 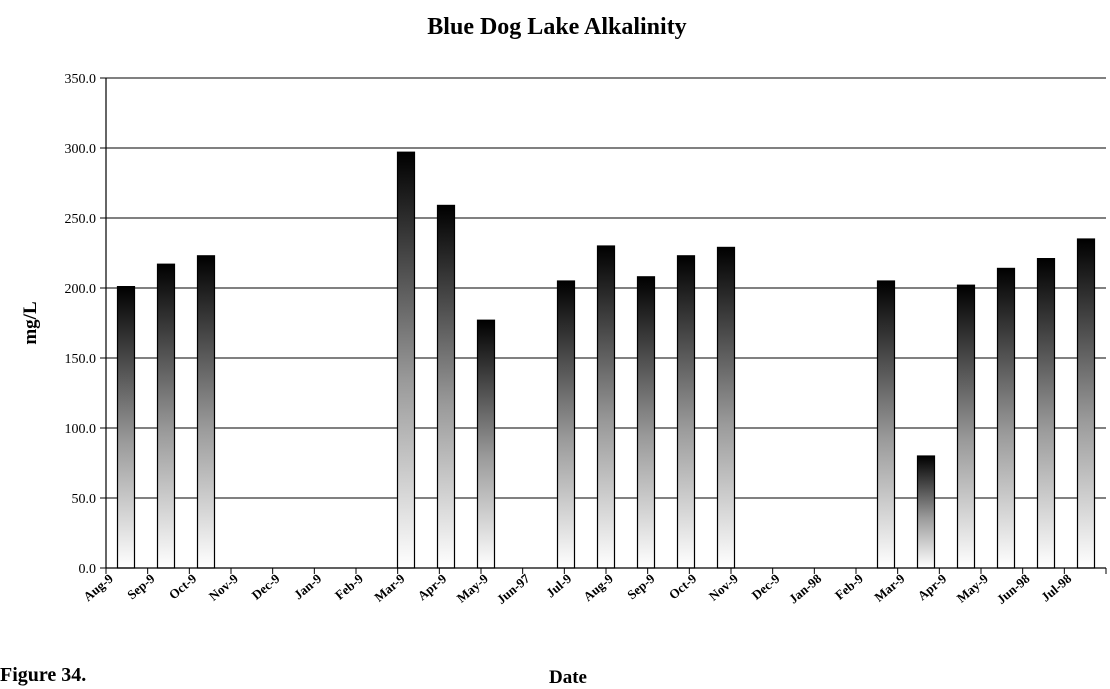 I want to click on x-tick-label: Jul-98, so click(x=1056, y=587).